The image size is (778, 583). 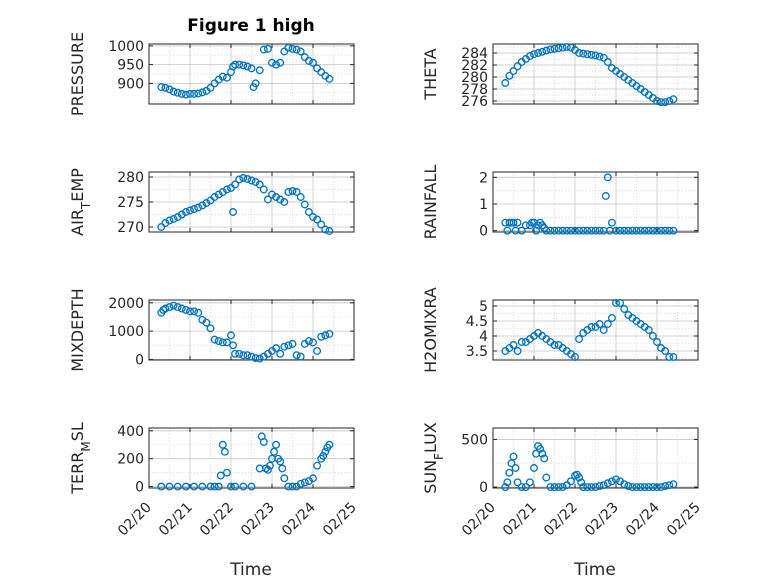 I want to click on panel-rainfall: 0 1 2 RAINFALL, so click(x=560, y=202).